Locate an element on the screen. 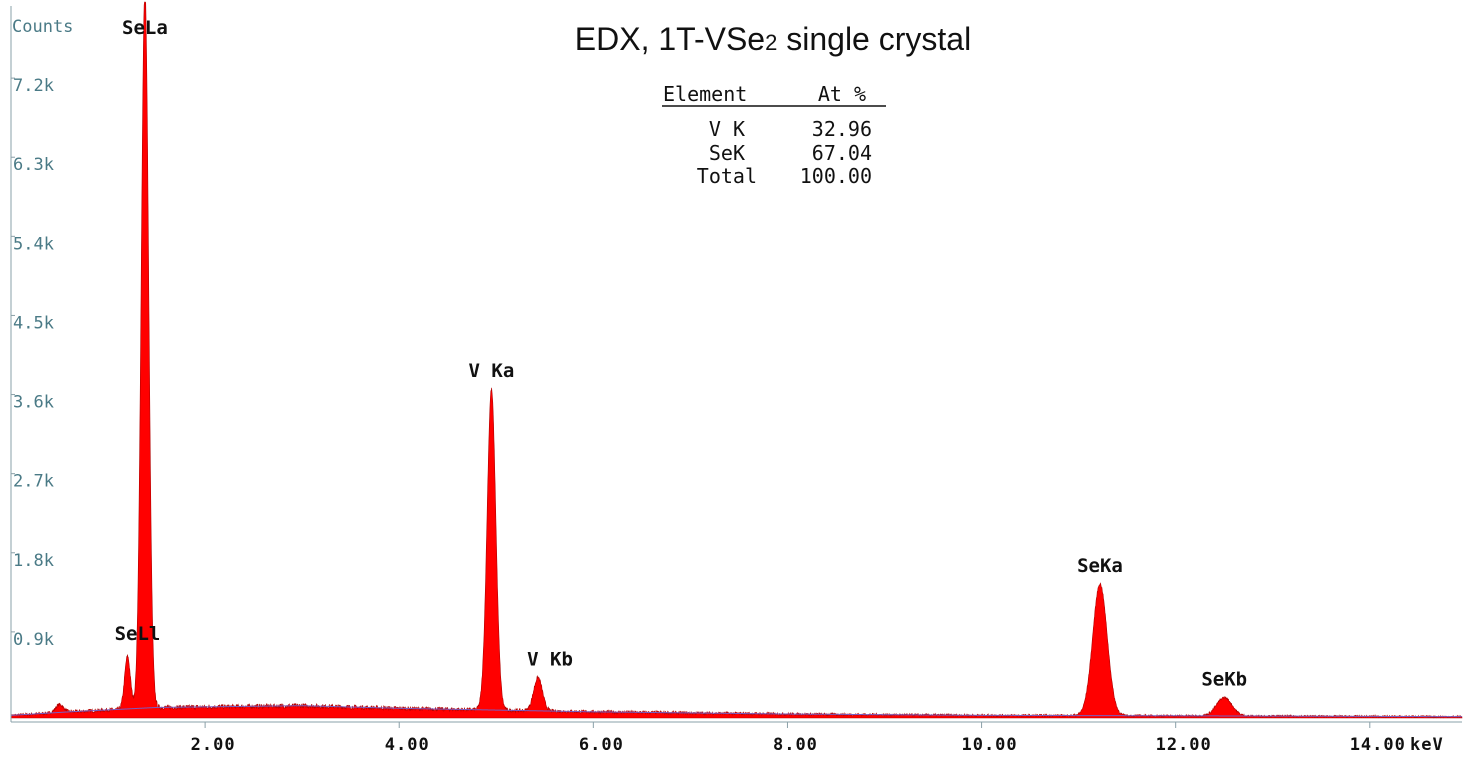 The image size is (1473, 766). y-ticks: 0.9k 1.8k 2.7k 3.6k 4.5k 5.4k 6.3k 7.2k is located at coordinates (32, 363).